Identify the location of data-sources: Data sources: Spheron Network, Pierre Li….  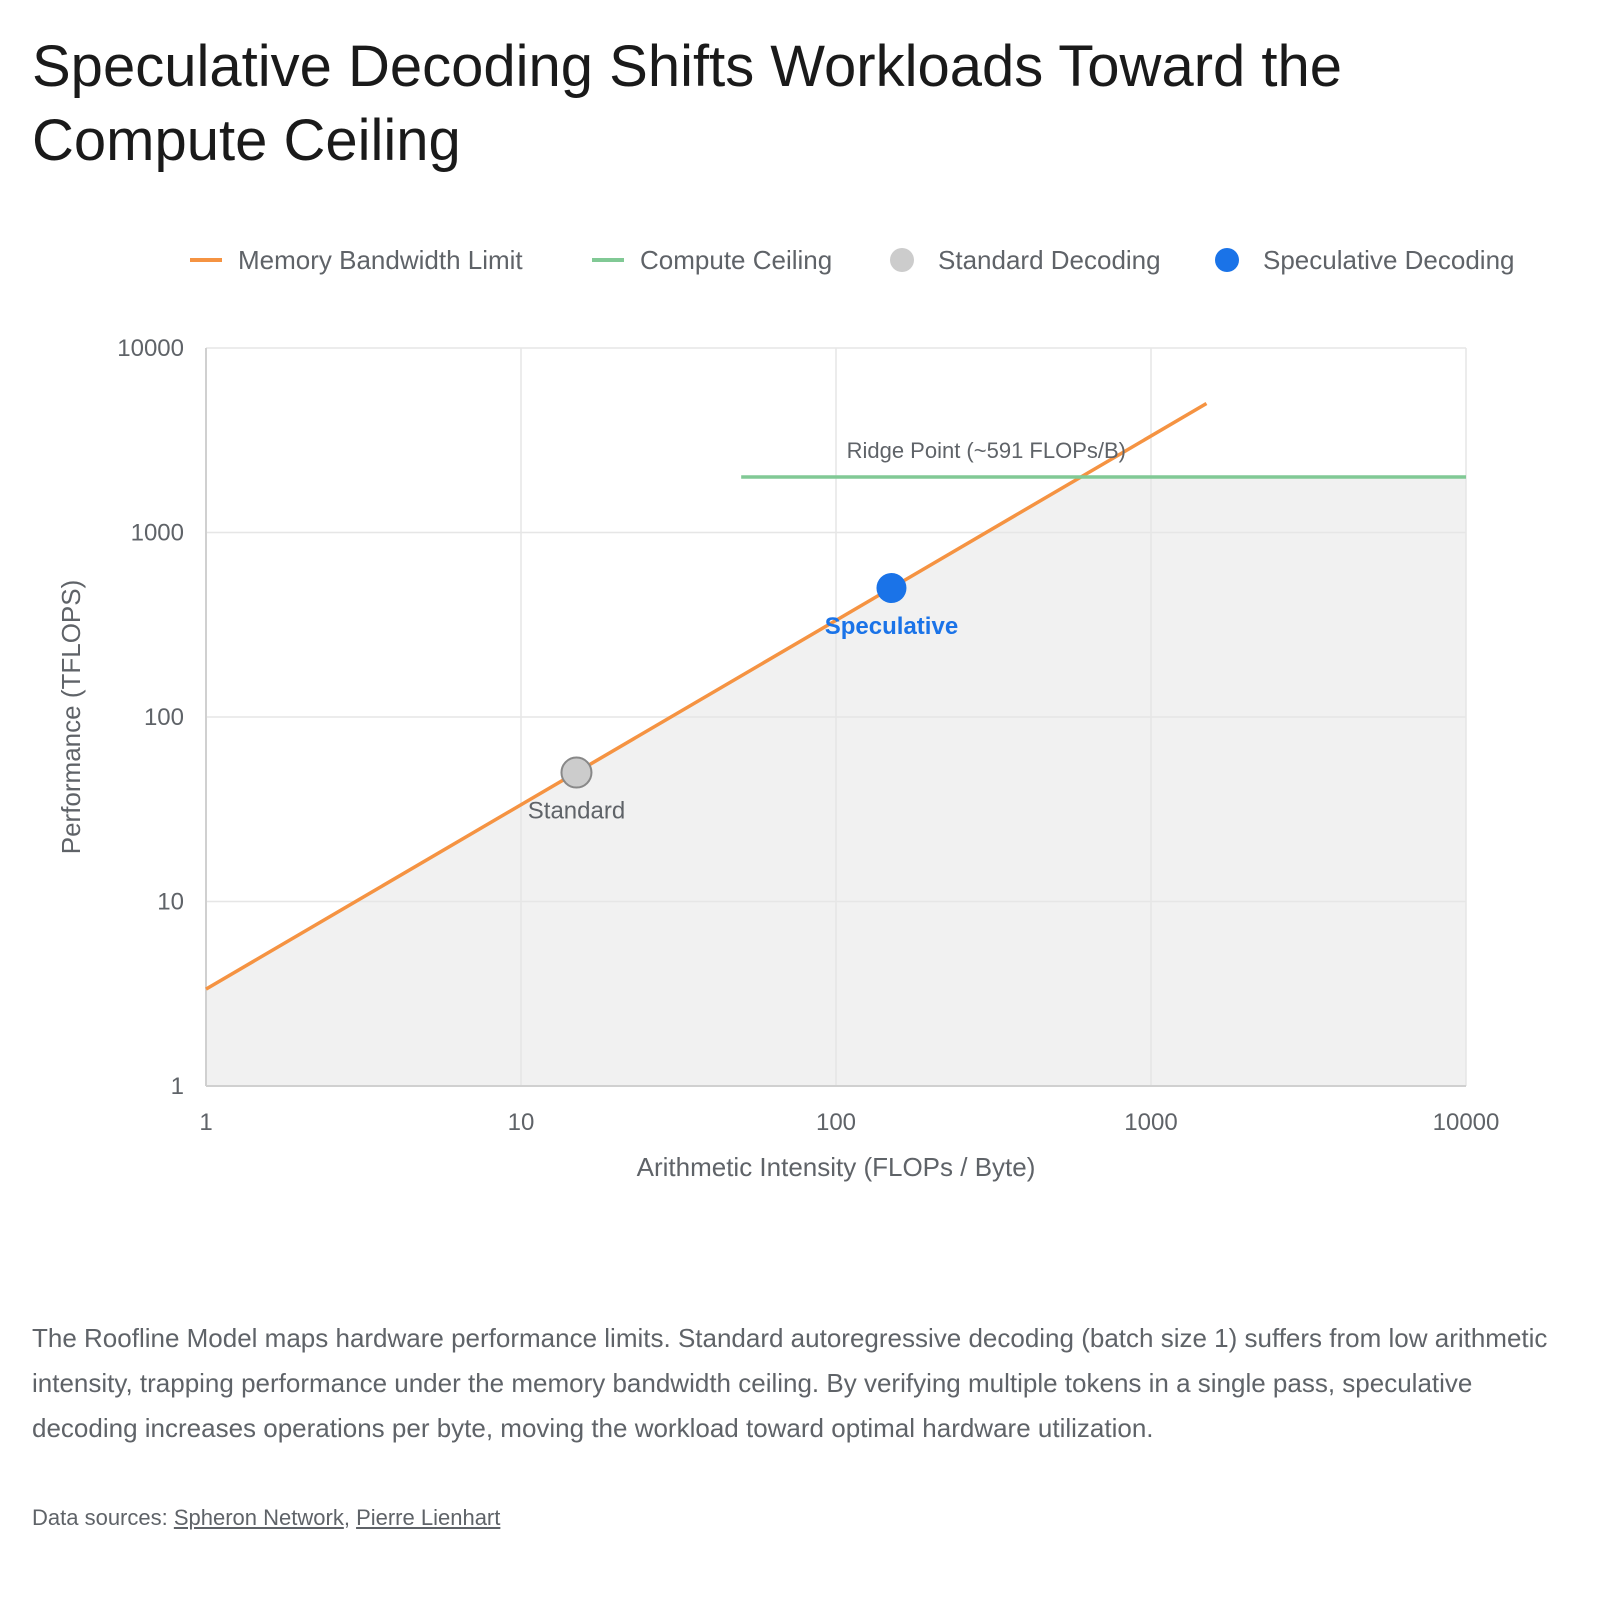
(266, 1518).